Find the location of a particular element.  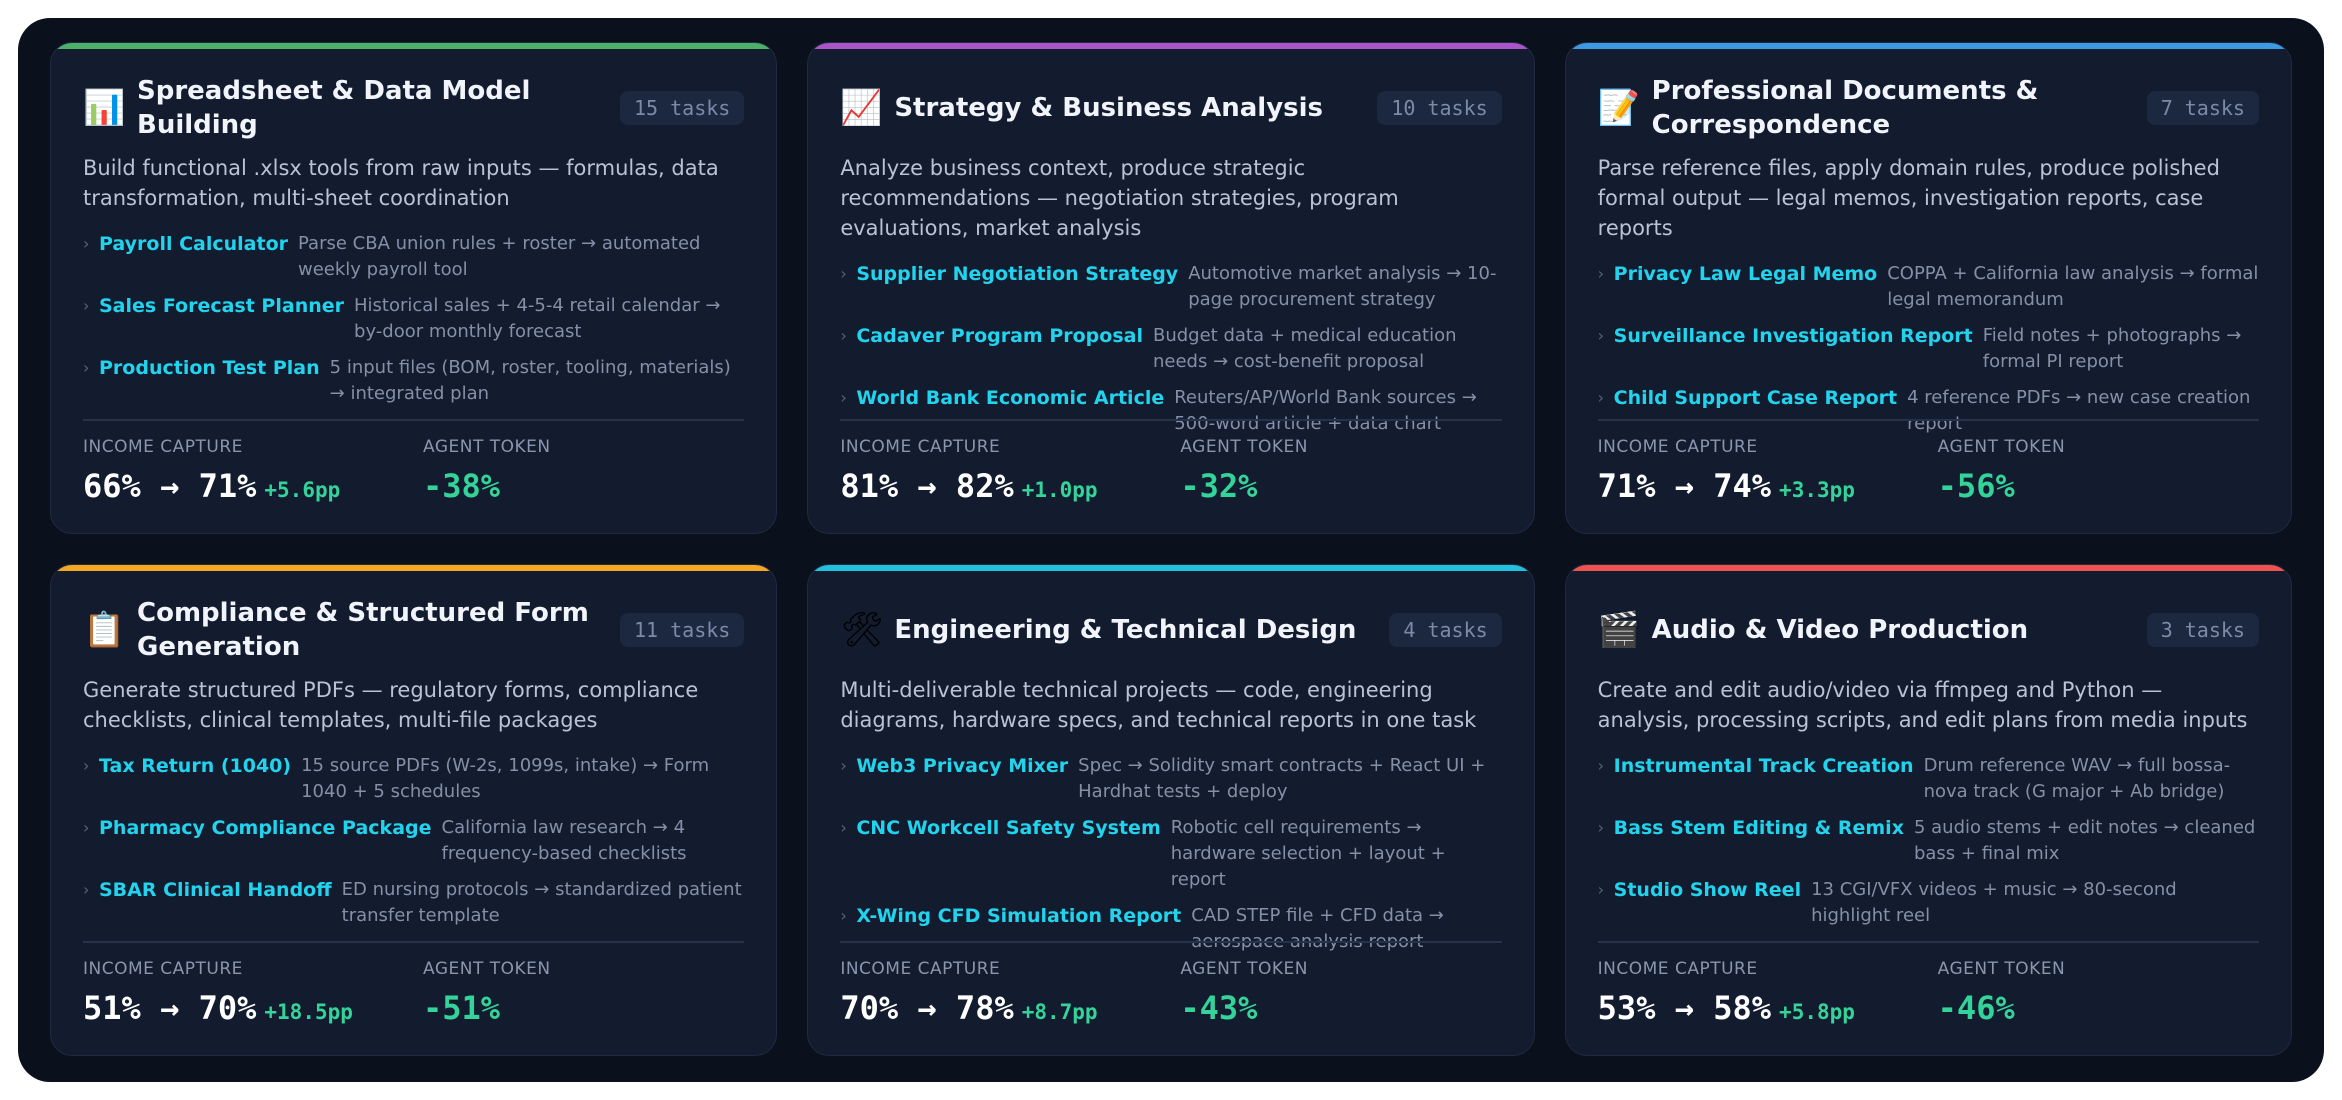

income-capture-metric: INCOME CAPTURE 53% → 58% +5.8pp is located at coordinates (1768, 993).